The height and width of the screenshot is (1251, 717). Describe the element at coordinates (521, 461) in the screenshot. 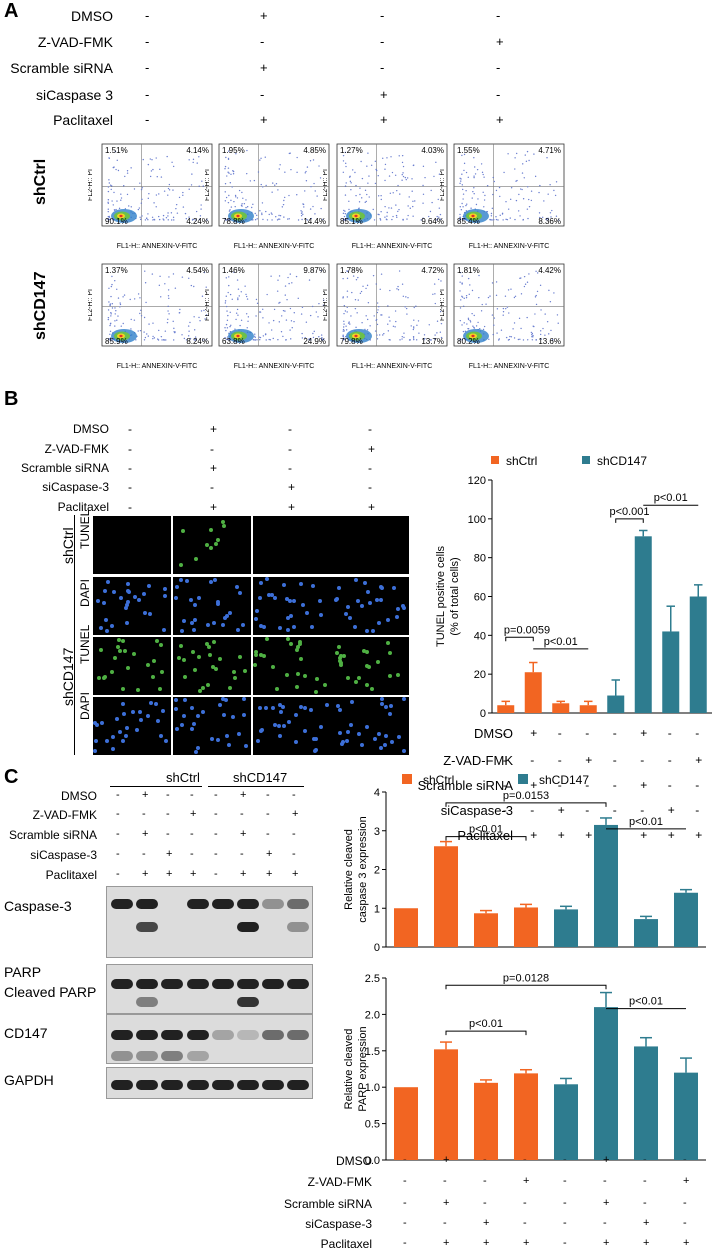

I see `legend-label: shCtrl` at that location.